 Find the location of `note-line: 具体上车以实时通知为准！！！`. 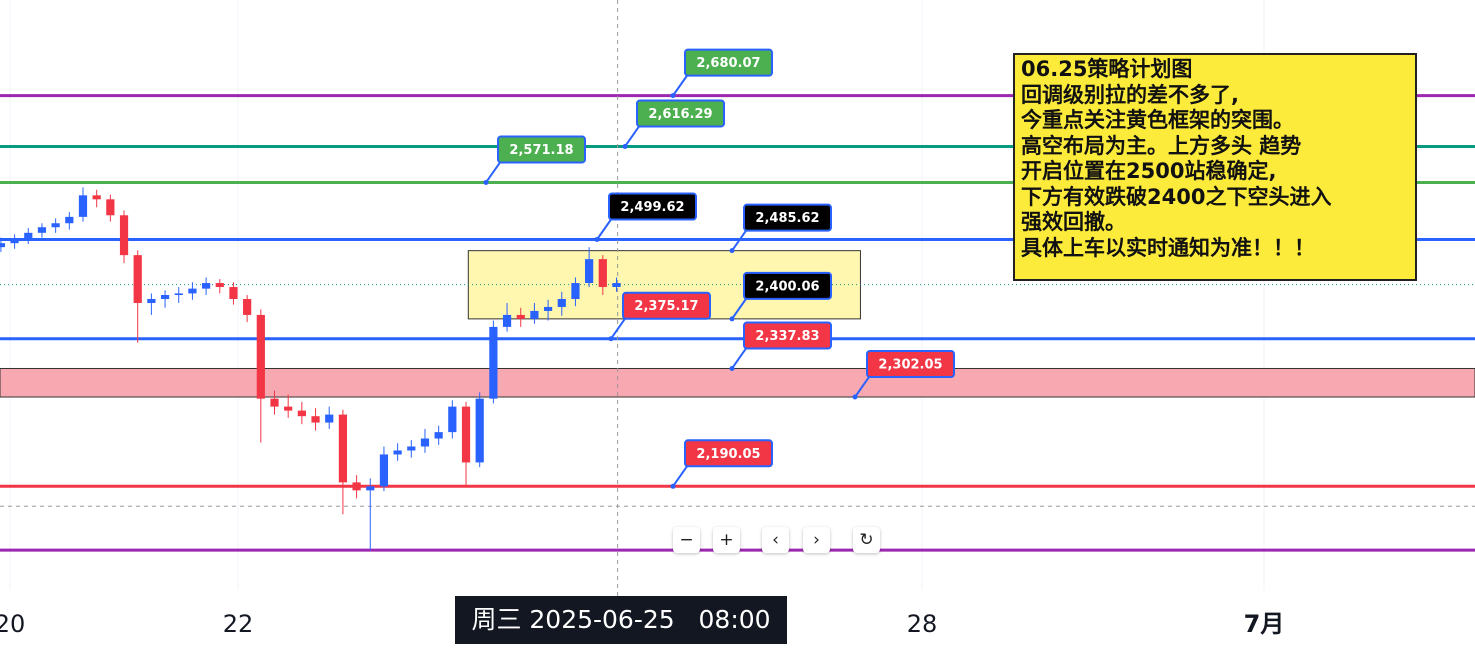

note-line: 具体上车以实时通知为准！！！ is located at coordinates (1168, 247).